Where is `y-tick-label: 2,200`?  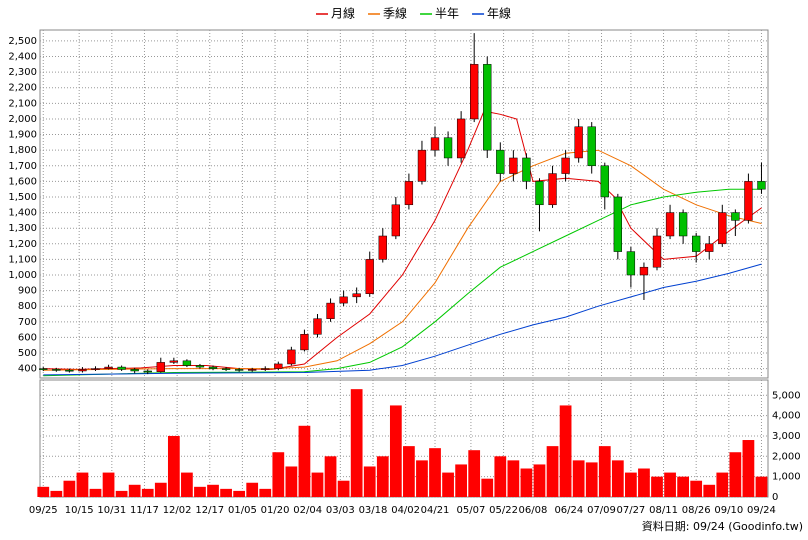
y-tick-label: 2,200 is located at coordinates (22, 88).